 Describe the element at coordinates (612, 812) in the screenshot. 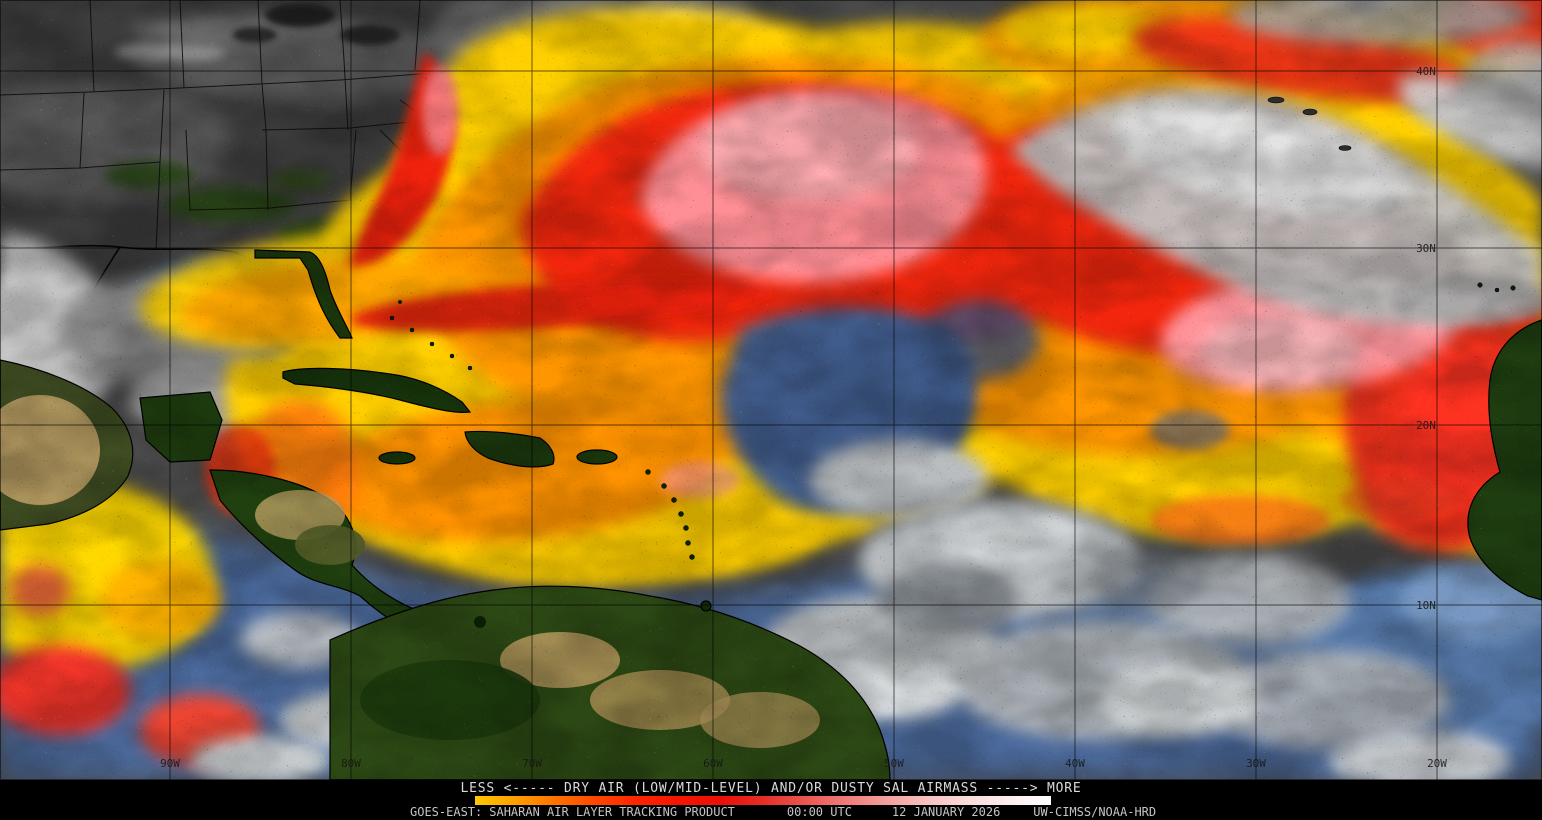

I see `product-name: SAHARAN AIR LAYER TRACKING PRODUCT` at that location.